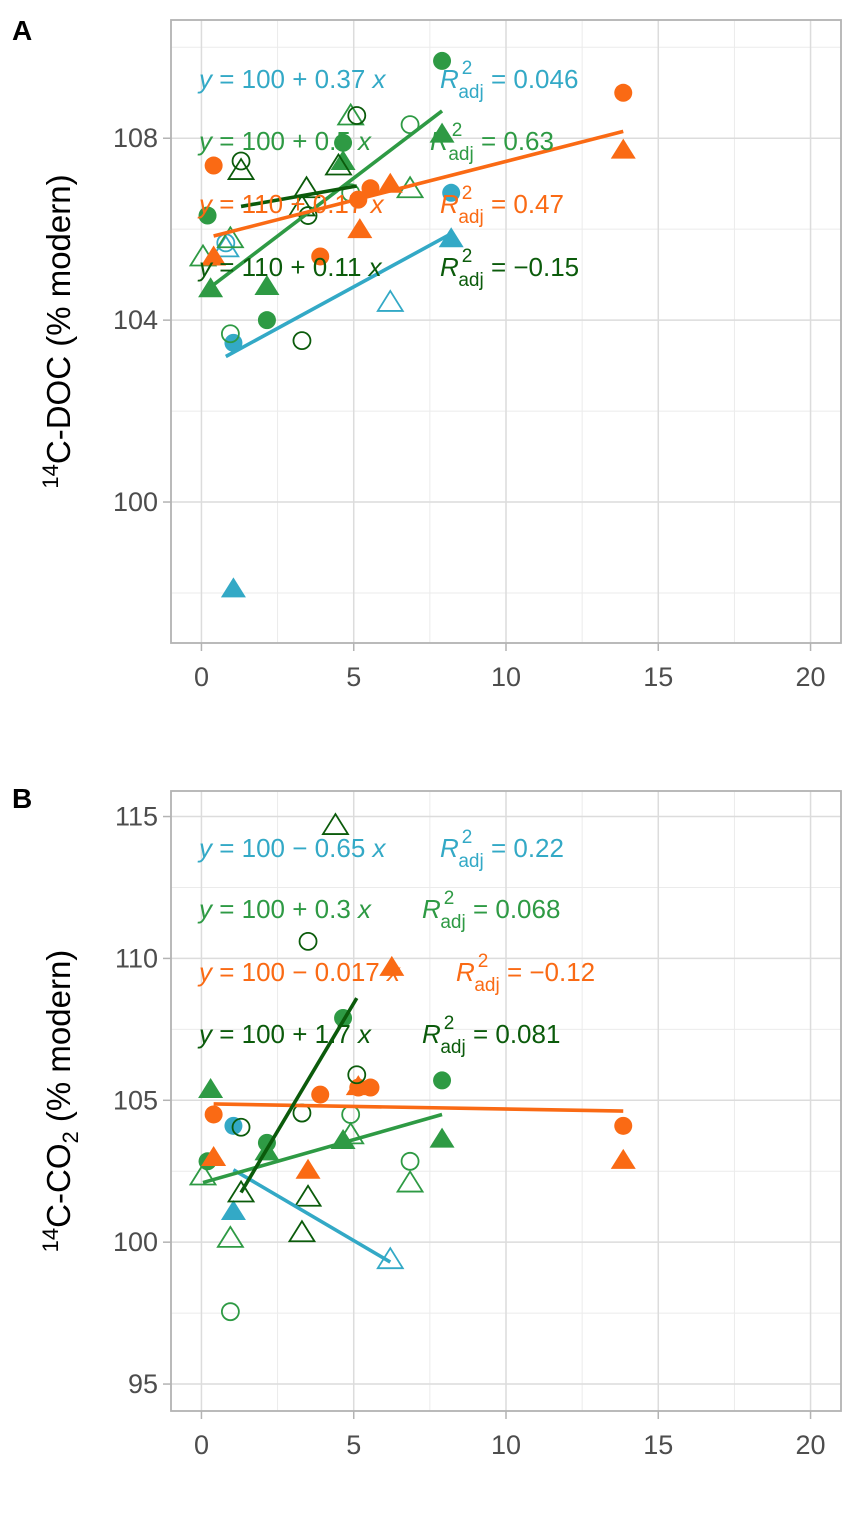  I want to click on y-axis-title-text: C-DOC (% modern), so click(58, 319).